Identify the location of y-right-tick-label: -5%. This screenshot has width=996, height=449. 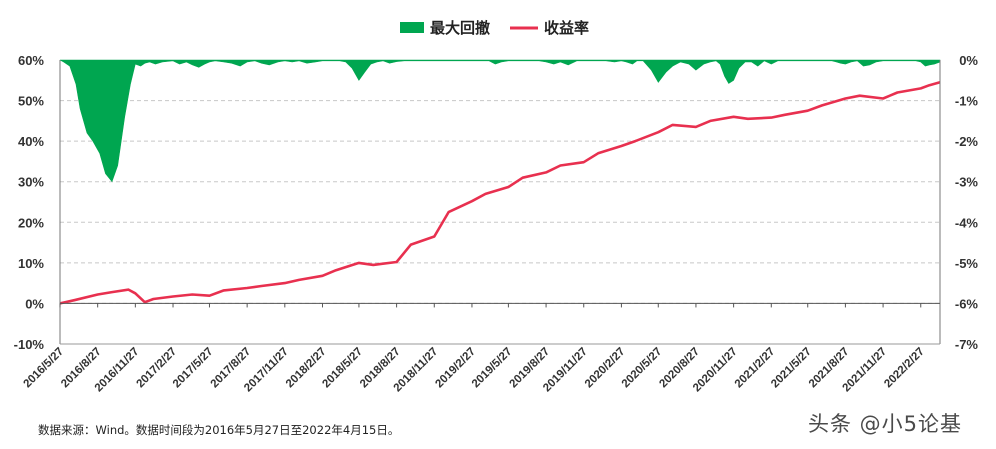
(967, 263).